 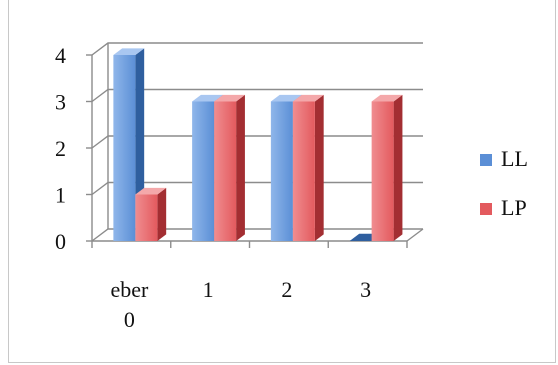 I want to click on legend-label-lp: LP, so click(x=514, y=207).